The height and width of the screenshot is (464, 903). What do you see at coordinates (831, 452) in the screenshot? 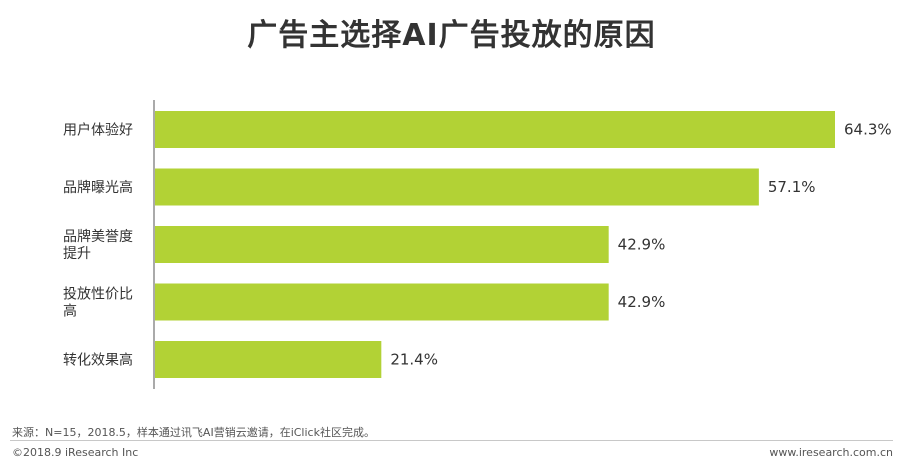
I see `website-text: www.iresearch.com.cn` at bounding box center [831, 452].